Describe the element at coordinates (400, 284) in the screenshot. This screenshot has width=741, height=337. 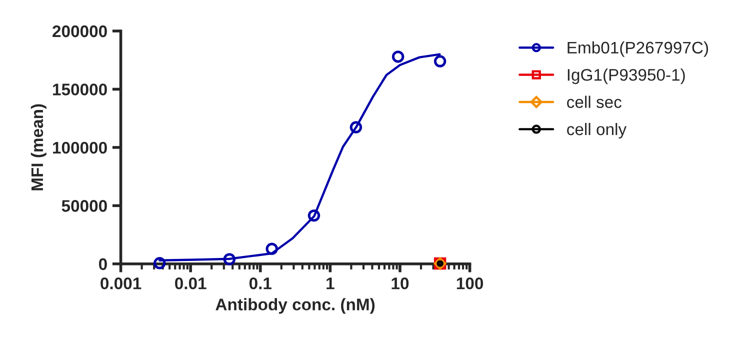
I see `x-tick-label: 10` at that location.